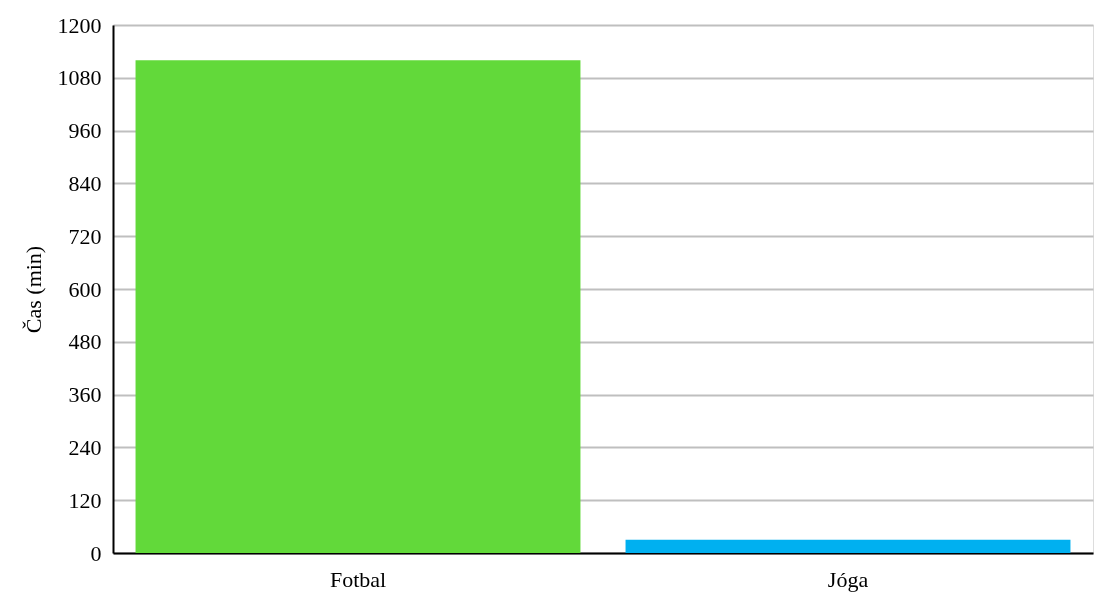  Describe the element at coordinates (85, 289) in the screenshot. I see `y-tick-label: 600` at that location.